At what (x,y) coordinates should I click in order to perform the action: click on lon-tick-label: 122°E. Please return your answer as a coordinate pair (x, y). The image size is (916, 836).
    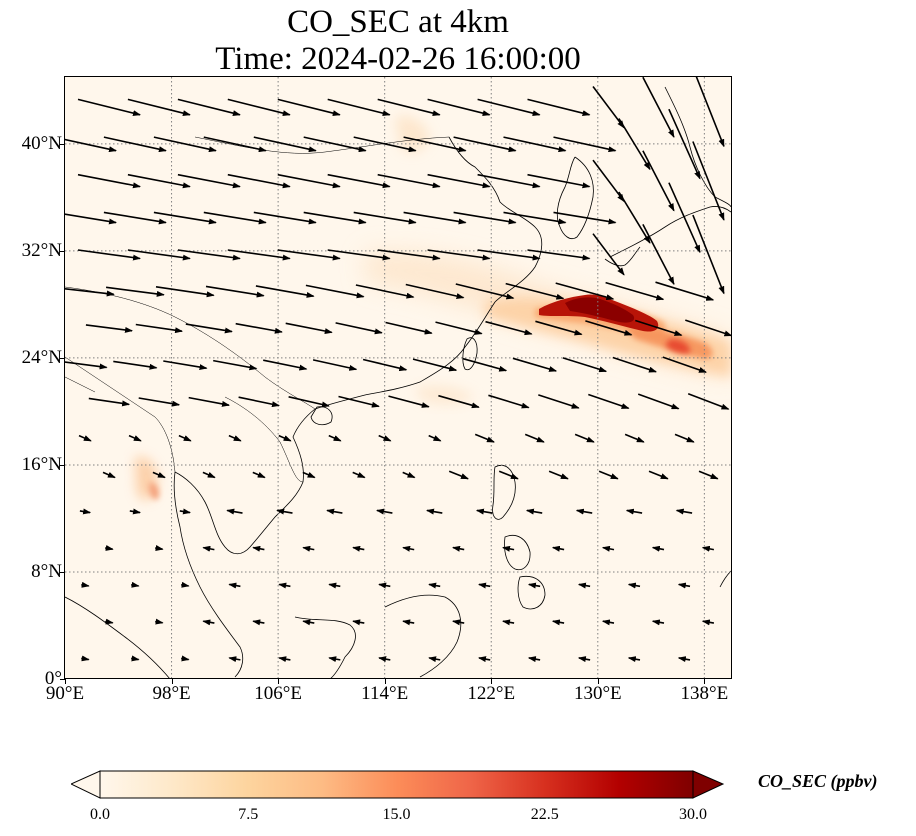
    Looking at the image, I should click on (491, 693).